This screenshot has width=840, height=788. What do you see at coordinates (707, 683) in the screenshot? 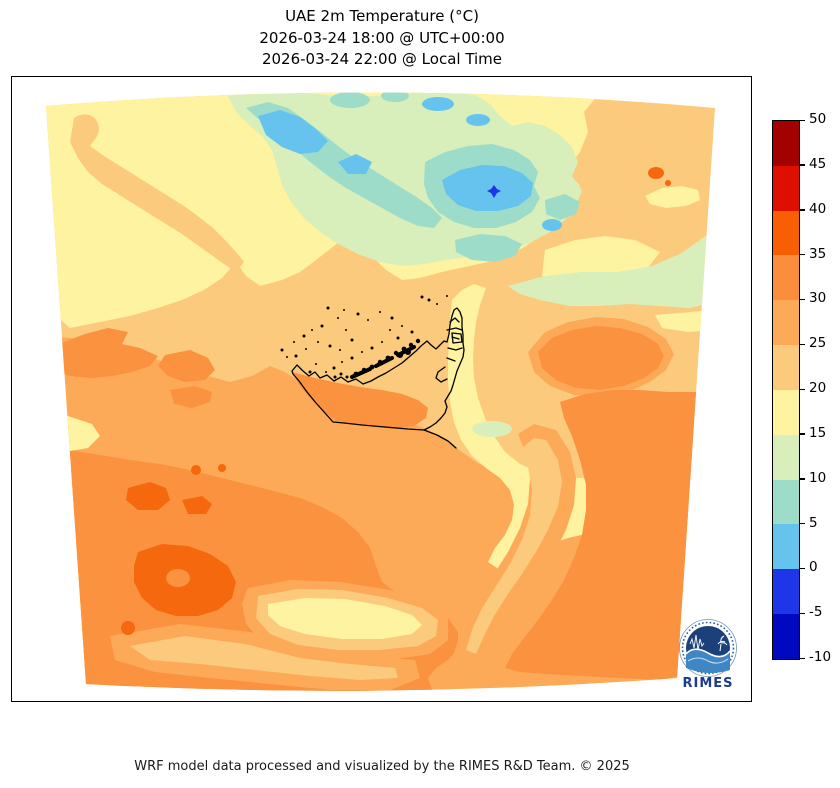
I see `rimes-logo-text: RIMES` at bounding box center [707, 683].